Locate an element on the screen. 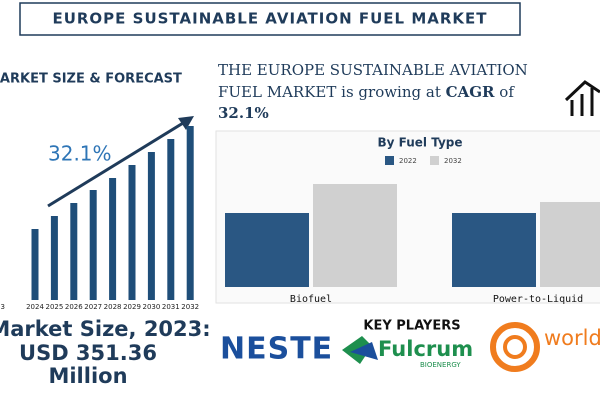 The height and width of the screenshot is (400, 600). headline-part: THE EUROPE SUSTAINABLE AVIATION is located at coordinates (373, 70).